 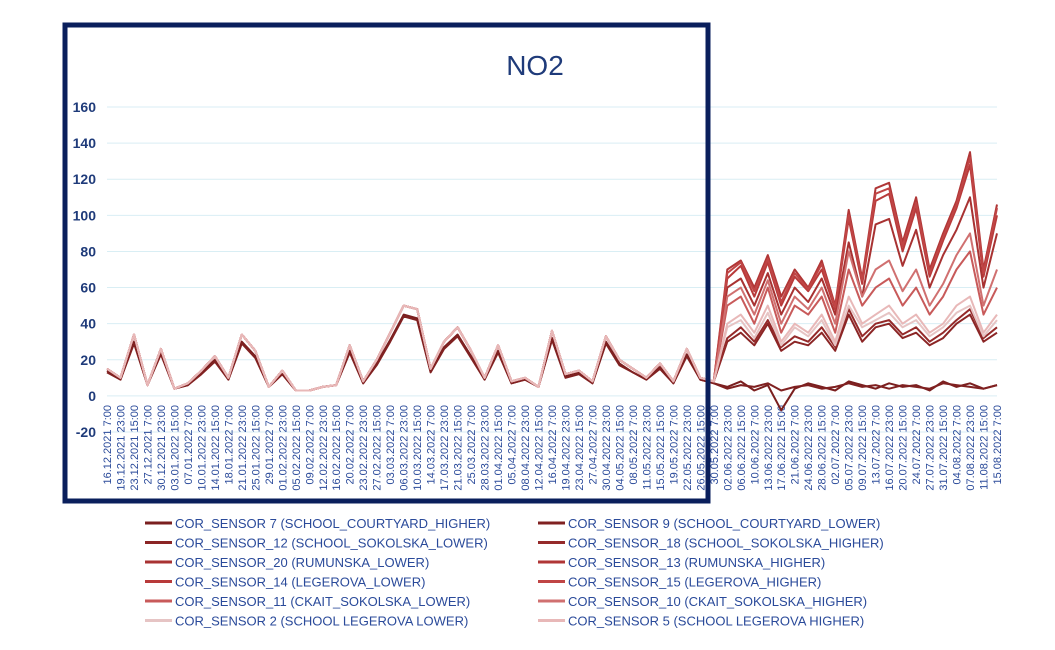 What do you see at coordinates (256, 448) in the screenshot?
I see `x-tick-label: 25.01.2022 15:00` at bounding box center [256, 448].